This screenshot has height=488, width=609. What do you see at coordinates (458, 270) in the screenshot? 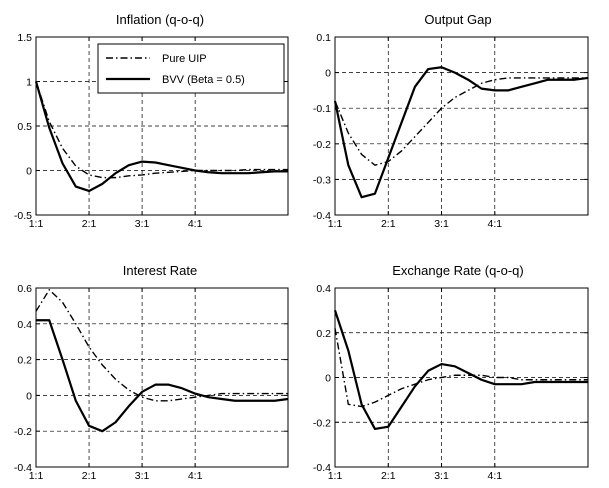
I see `chart-title: Exchange Rate (q-o-q)` at bounding box center [458, 270].